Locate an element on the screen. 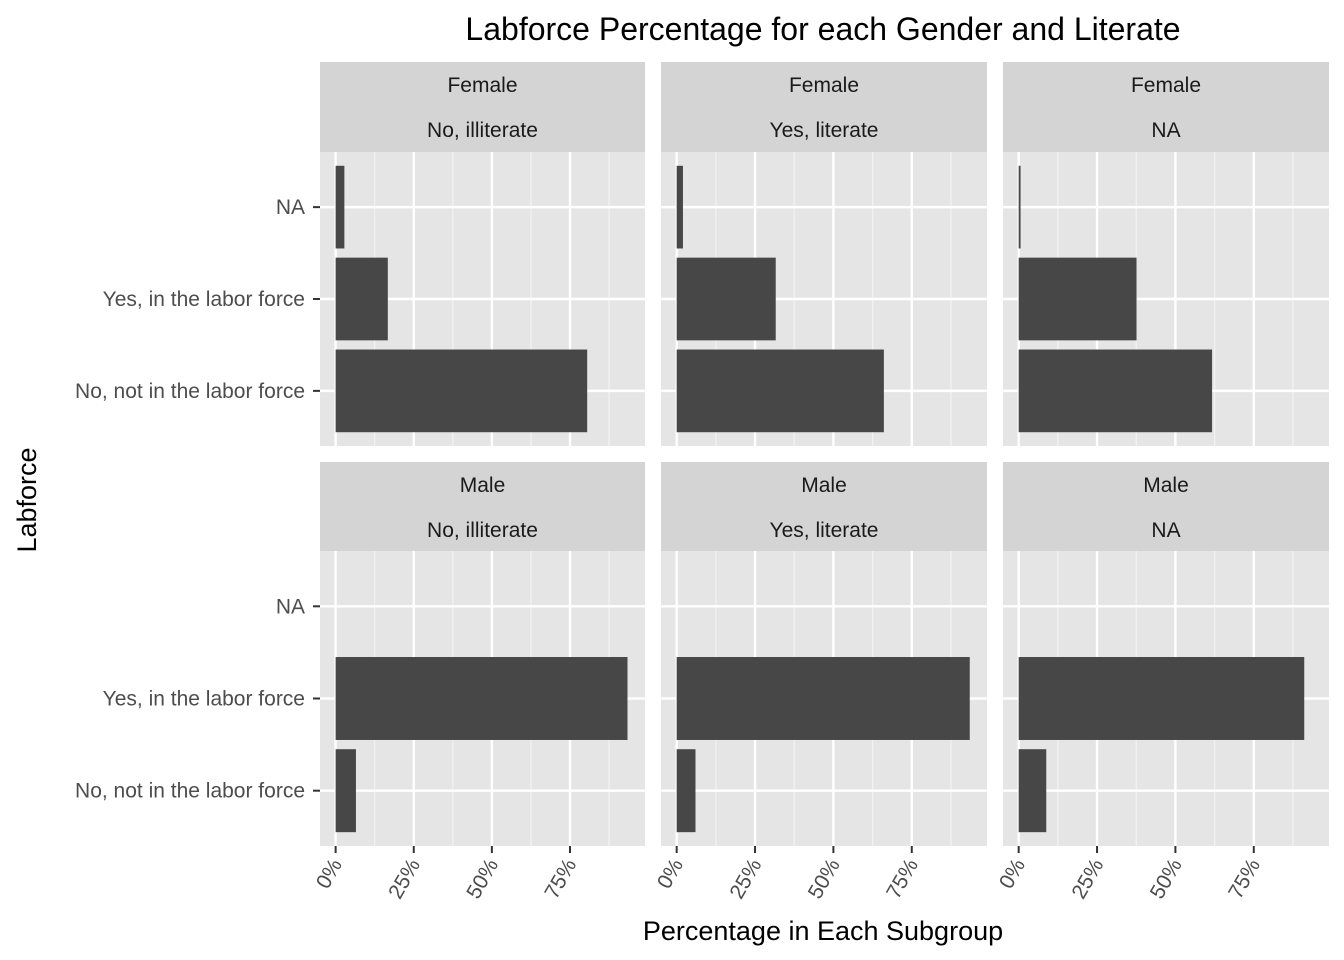 The image size is (1344, 960). facet-panel: Female No, illiterate is located at coordinates (482, 254).